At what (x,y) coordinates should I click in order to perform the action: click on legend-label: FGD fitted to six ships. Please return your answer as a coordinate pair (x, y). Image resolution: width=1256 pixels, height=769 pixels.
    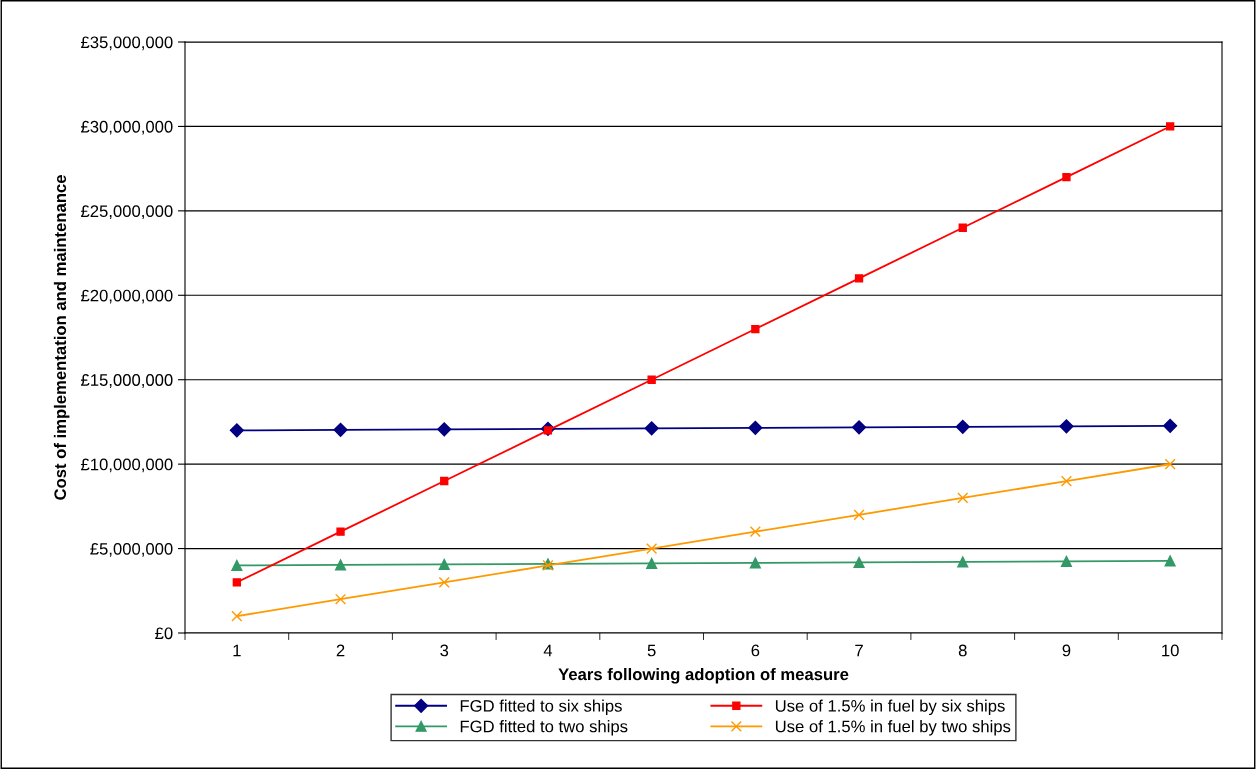
    Looking at the image, I should click on (541, 707).